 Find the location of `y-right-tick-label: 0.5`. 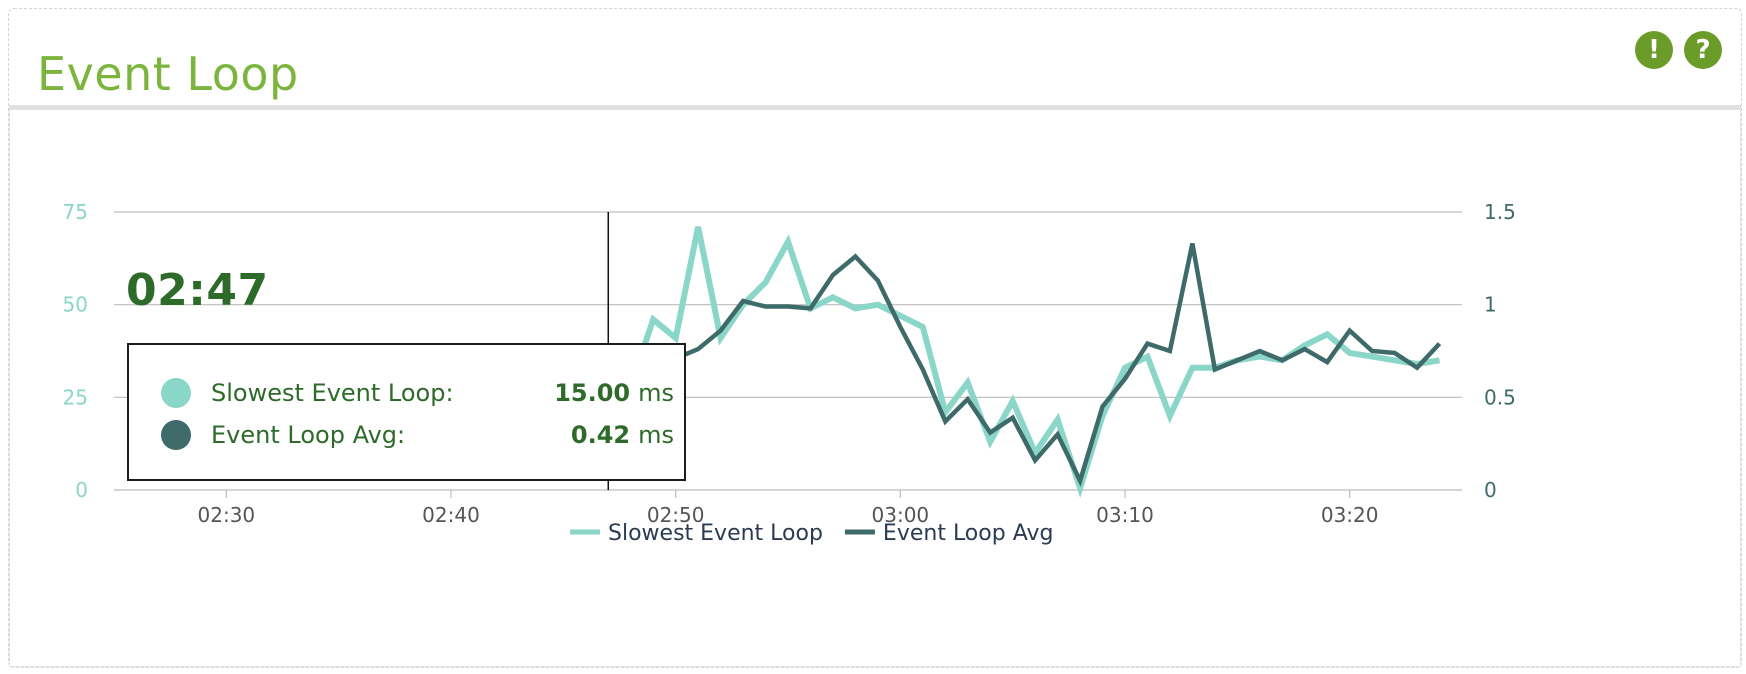

y-right-tick-label: 0.5 is located at coordinates (1500, 397).